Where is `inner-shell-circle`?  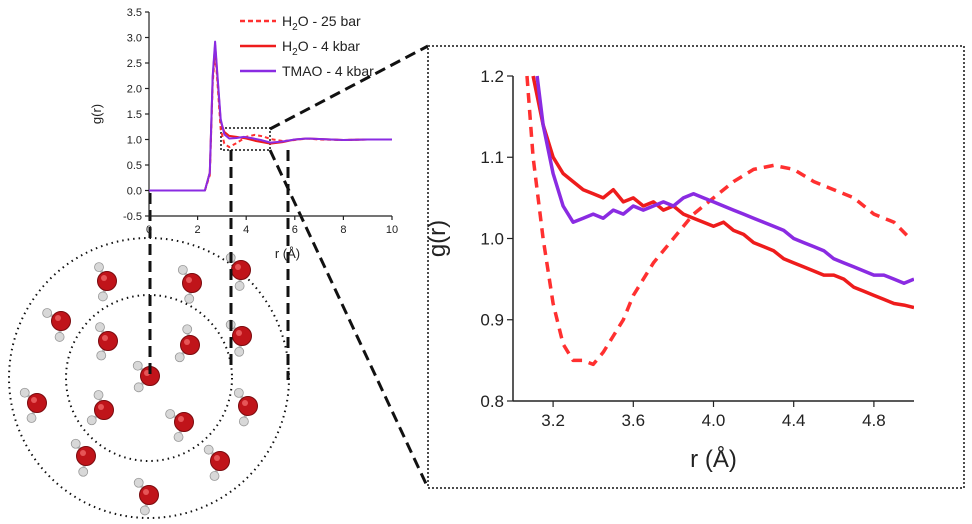 inner-shell-circle is located at coordinates (149, 378).